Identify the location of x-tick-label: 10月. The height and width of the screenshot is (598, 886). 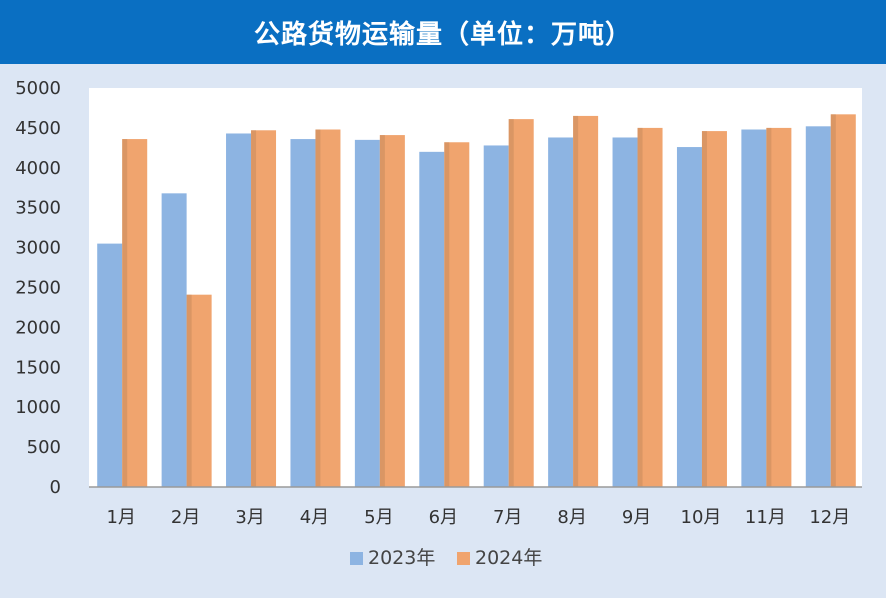
(701, 517).